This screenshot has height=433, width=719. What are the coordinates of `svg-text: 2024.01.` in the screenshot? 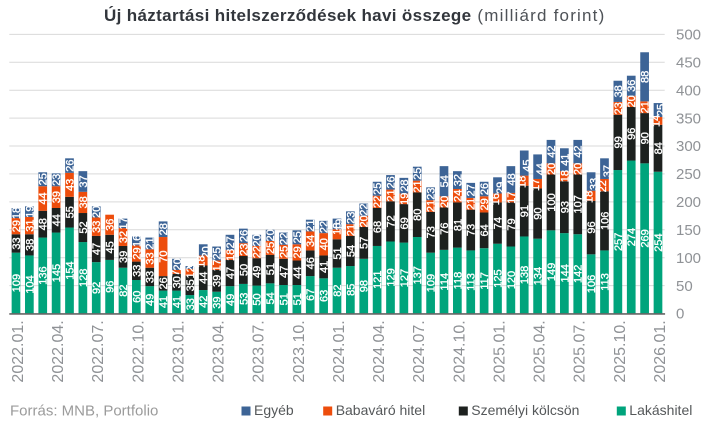 It's located at (339, 351).